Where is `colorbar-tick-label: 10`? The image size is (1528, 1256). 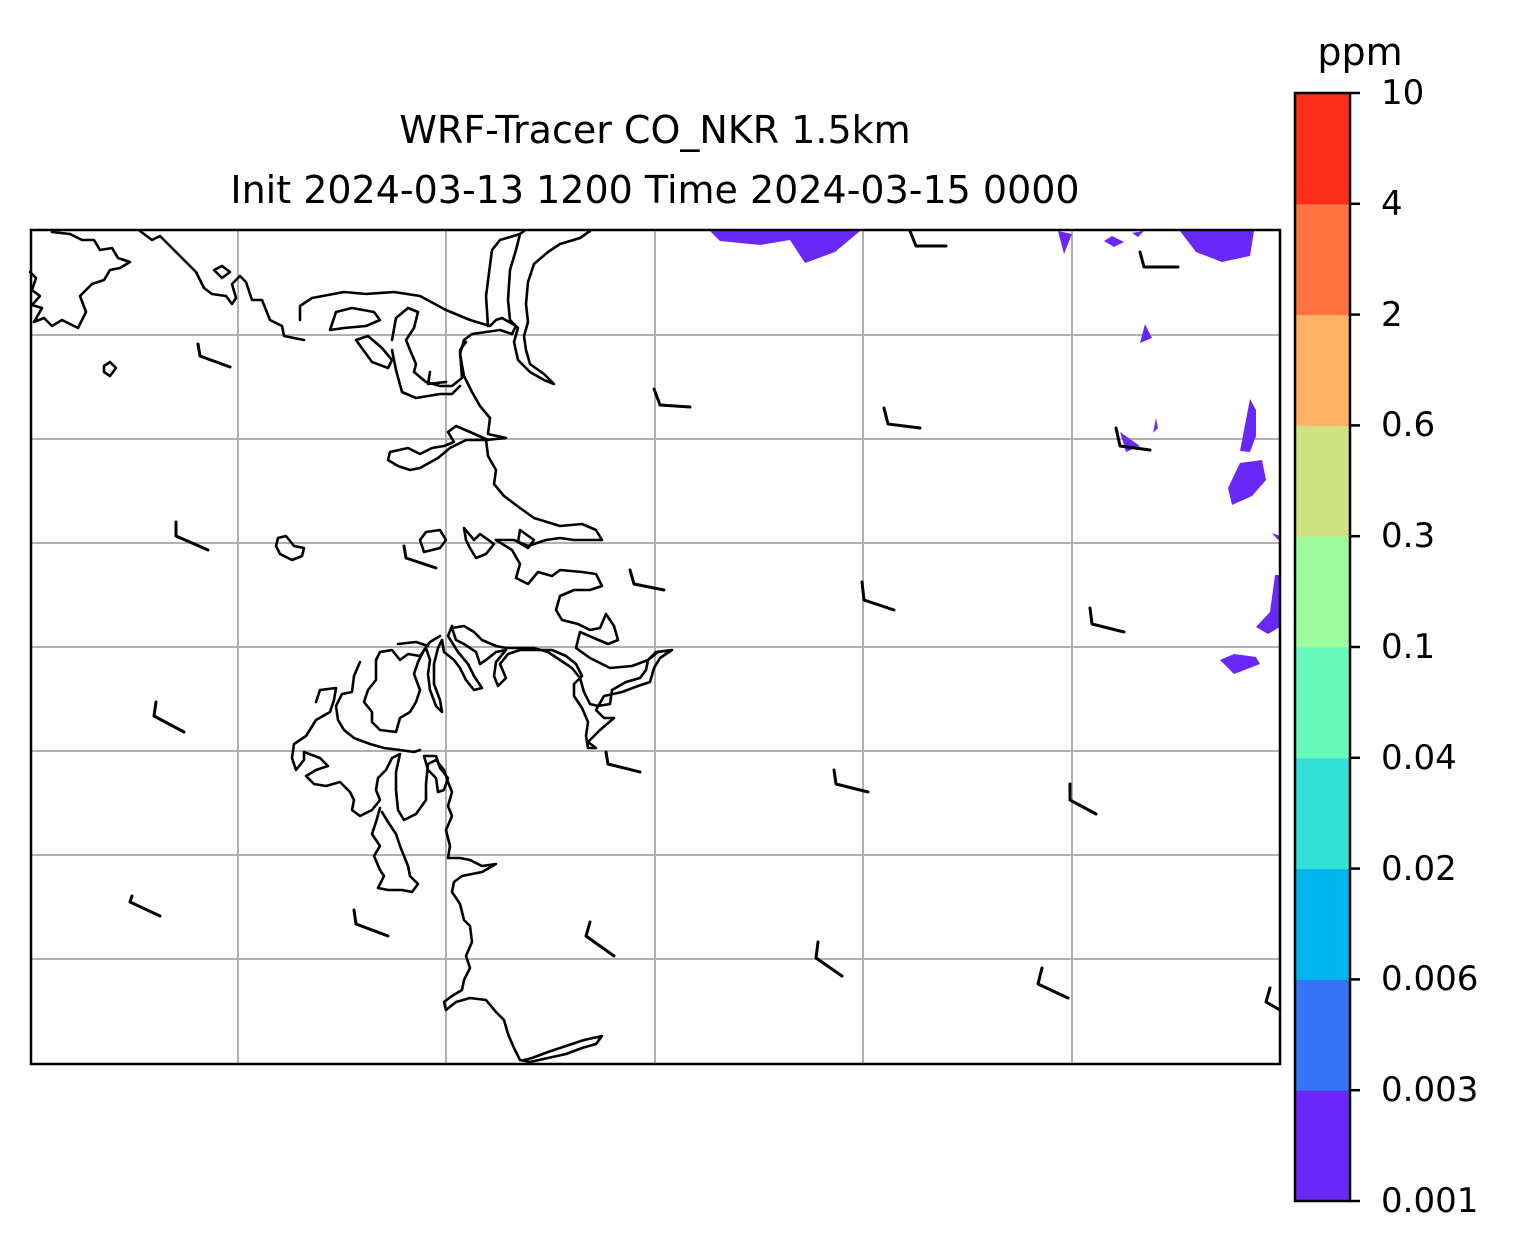 colorbar-tick-label: 10 is located at coordinates (1403, 93).